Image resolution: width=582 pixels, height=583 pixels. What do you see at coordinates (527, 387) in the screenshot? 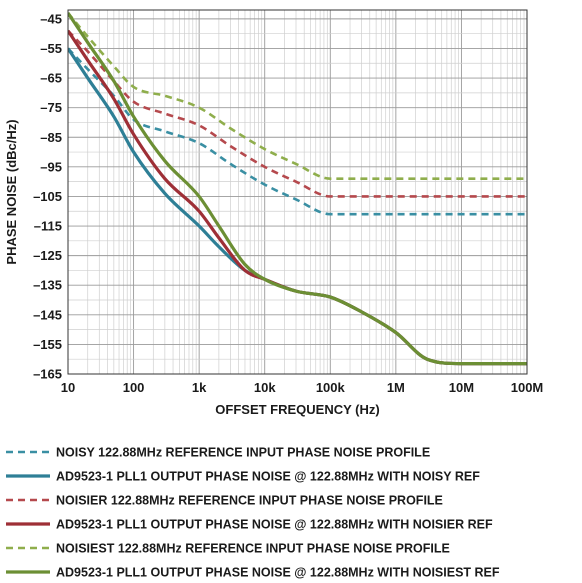
I see `x-tick-label: 100M` at bounding box center [527, 387].